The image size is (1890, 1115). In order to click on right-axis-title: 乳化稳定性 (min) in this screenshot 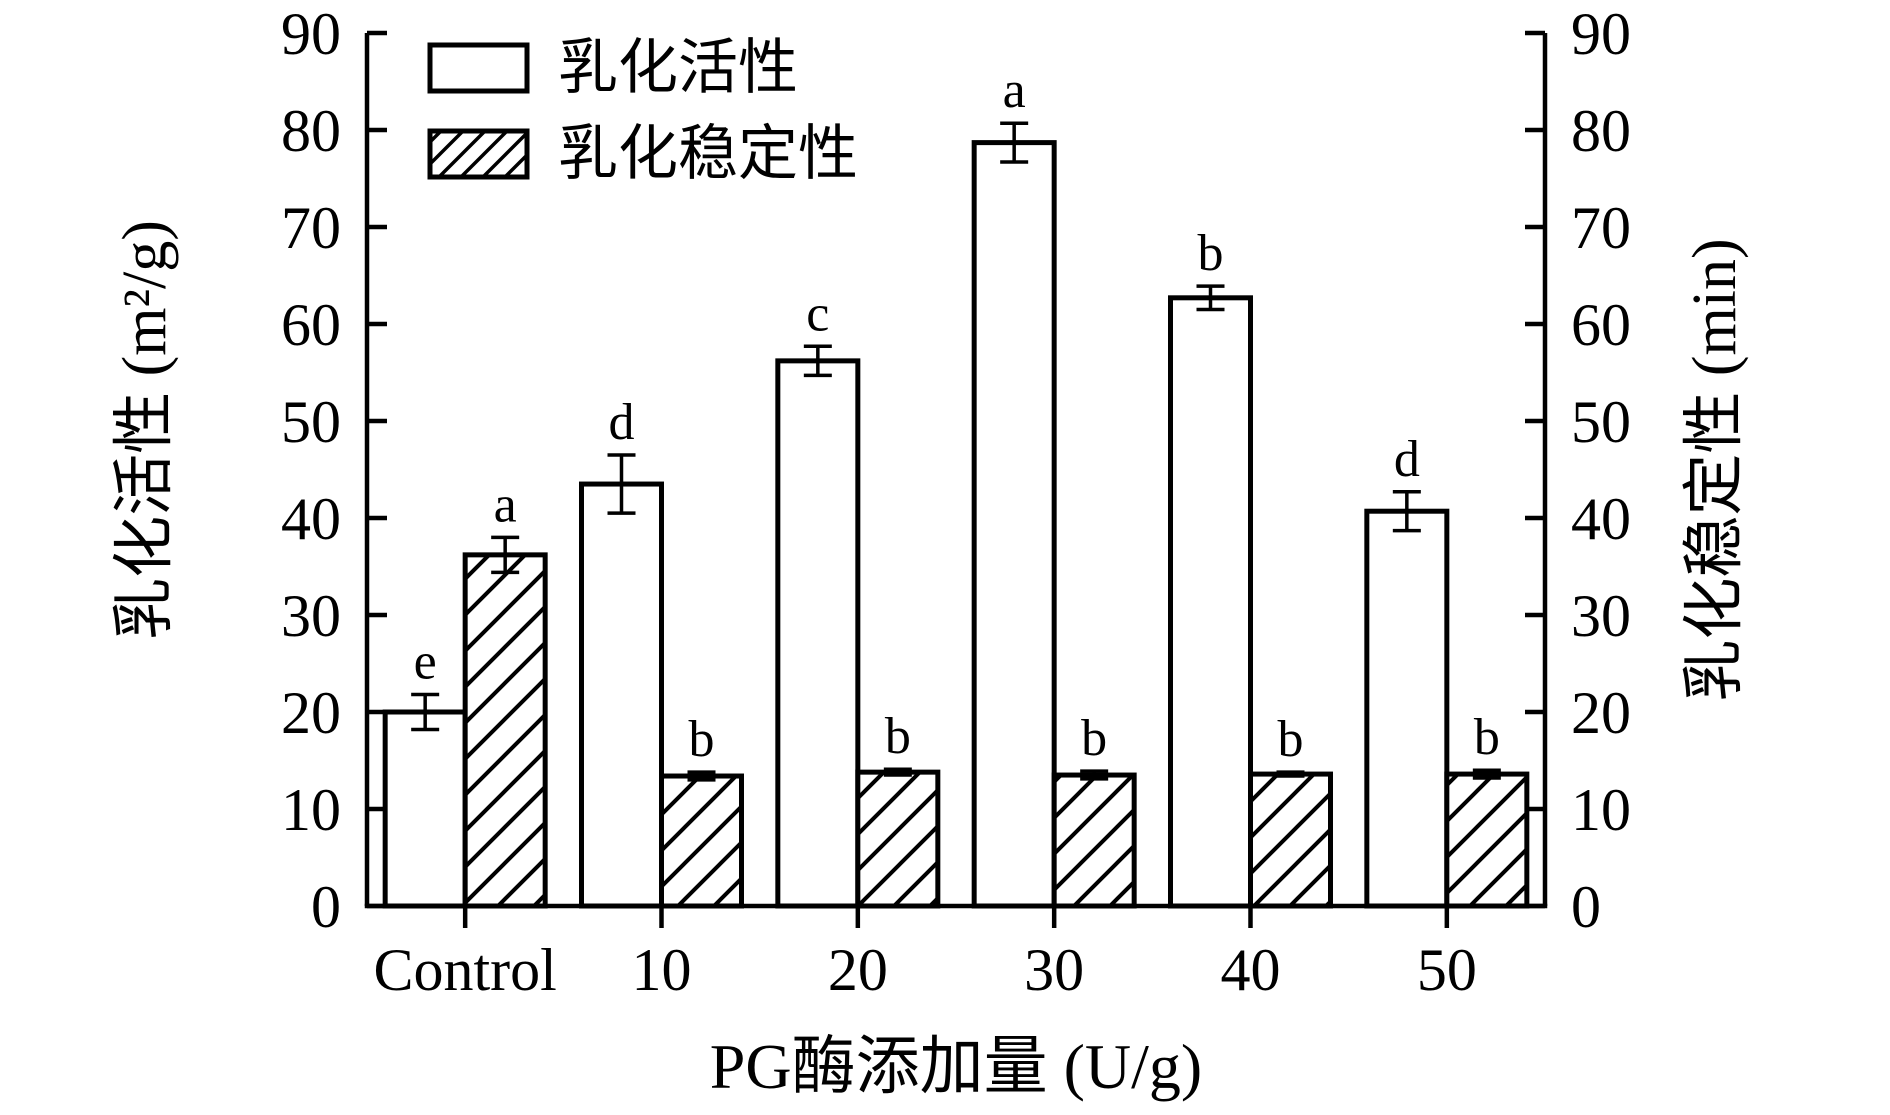, I will do `click(1715, 469)`.